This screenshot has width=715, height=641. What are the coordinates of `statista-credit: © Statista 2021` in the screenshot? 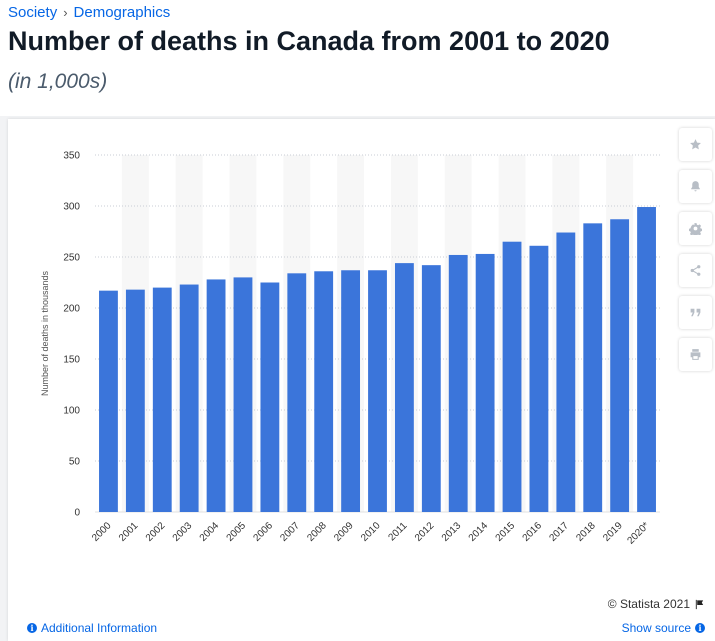 It's located at (656, 604).